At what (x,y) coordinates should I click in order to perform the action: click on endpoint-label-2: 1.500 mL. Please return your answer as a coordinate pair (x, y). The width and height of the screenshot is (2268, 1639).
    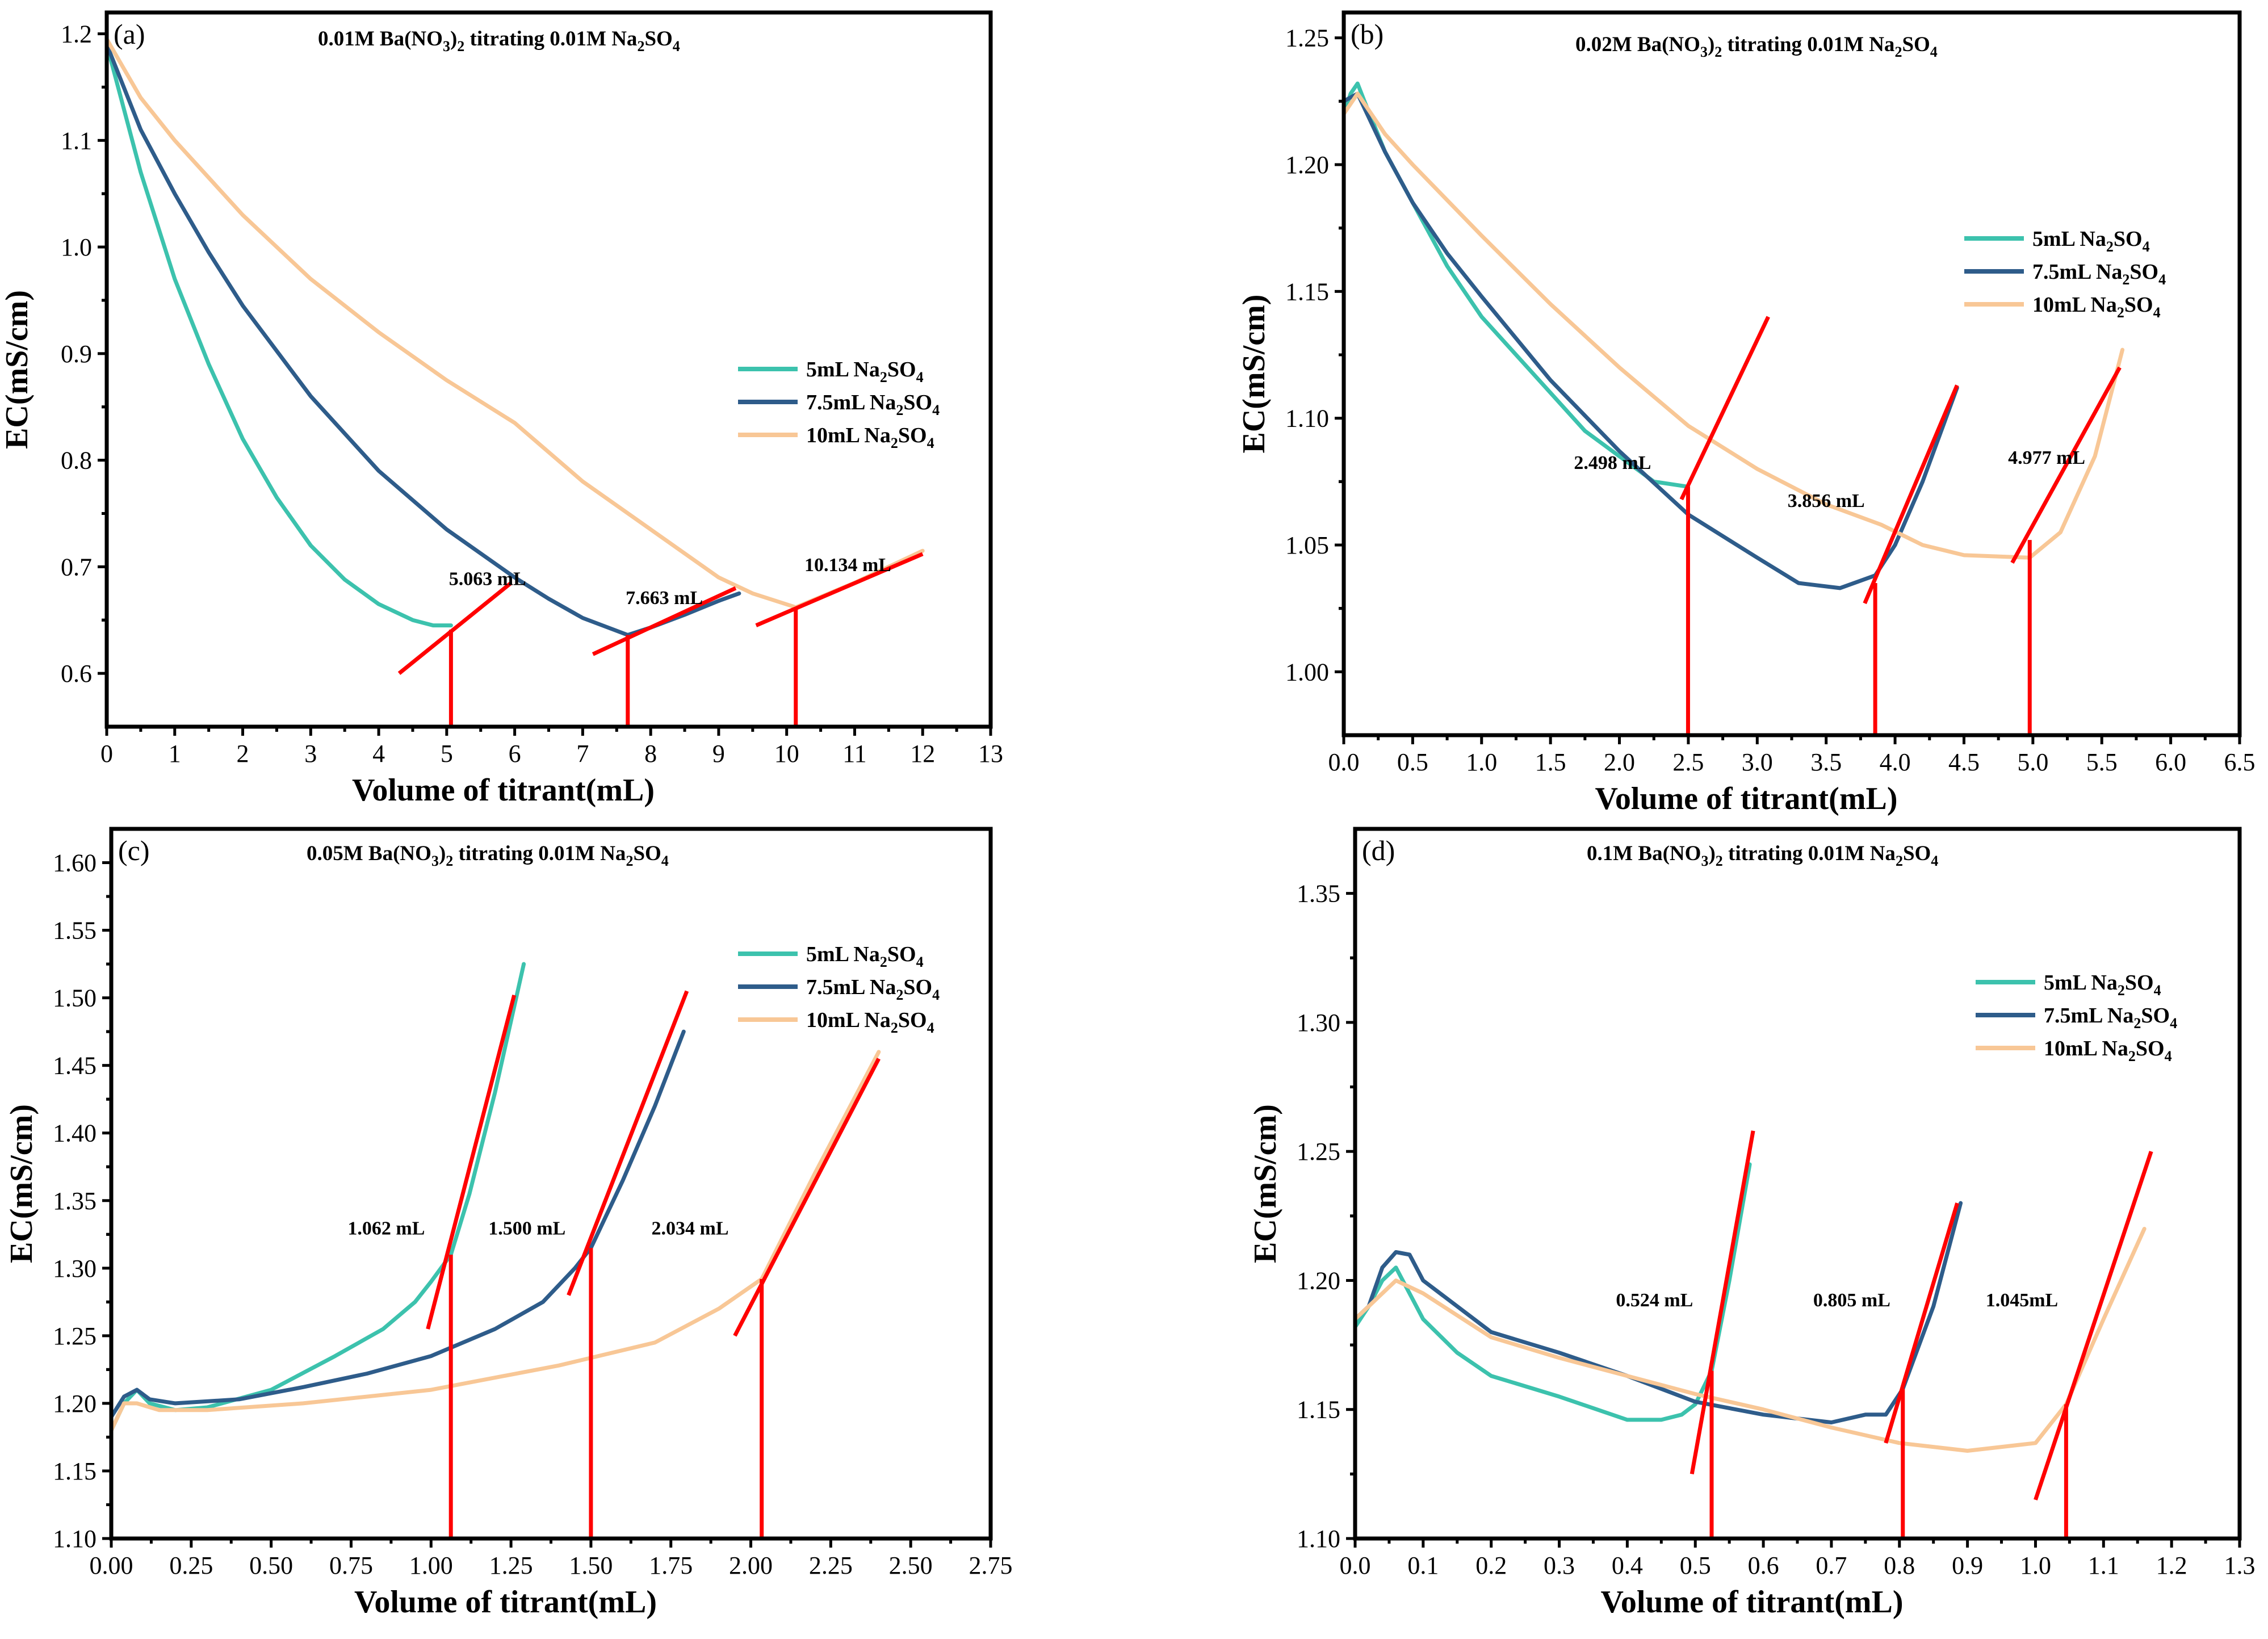
    Looking at the image, I should click on (526, 1228).